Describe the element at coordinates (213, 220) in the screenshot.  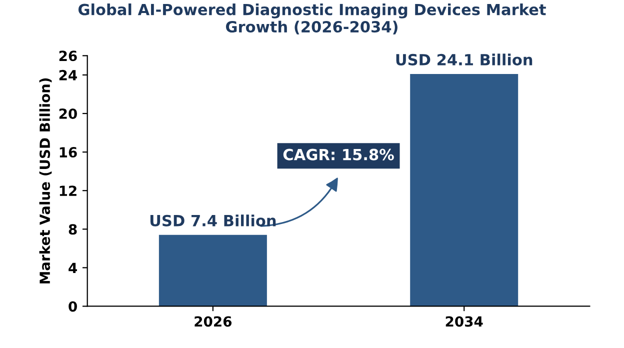
I see `data-label: USD 7.4 Billion` at that location.